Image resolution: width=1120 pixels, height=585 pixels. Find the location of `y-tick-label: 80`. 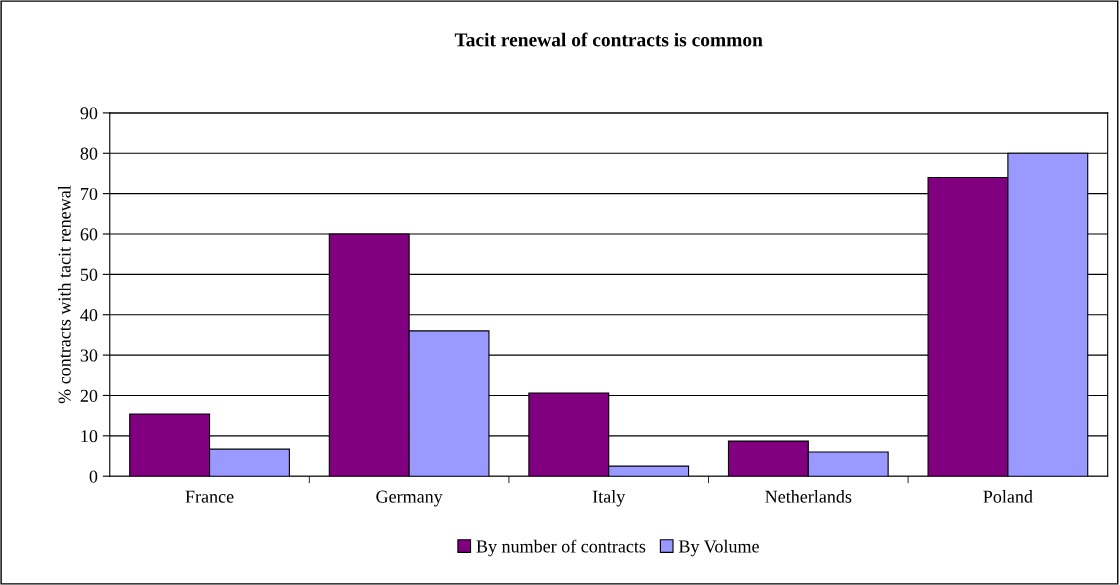

y-tick-label: 80 is located at coordinates (89, 153).